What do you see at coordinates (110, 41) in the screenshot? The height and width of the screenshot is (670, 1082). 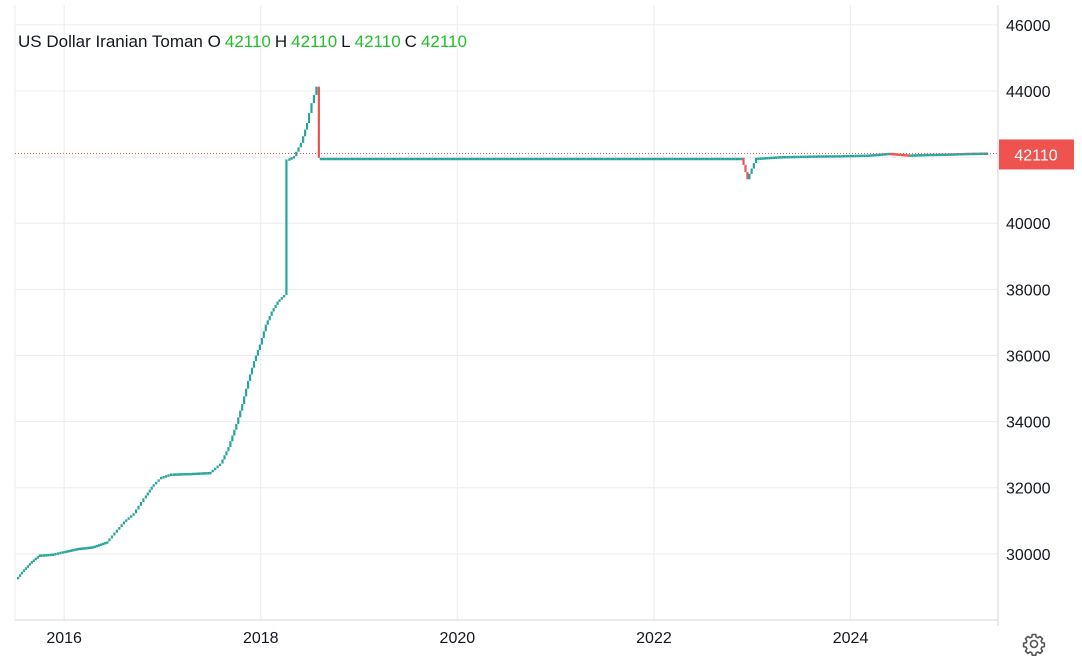 I see `legend-symbol: US Dollar Iranian Toman` at bounding box center [110, 41].